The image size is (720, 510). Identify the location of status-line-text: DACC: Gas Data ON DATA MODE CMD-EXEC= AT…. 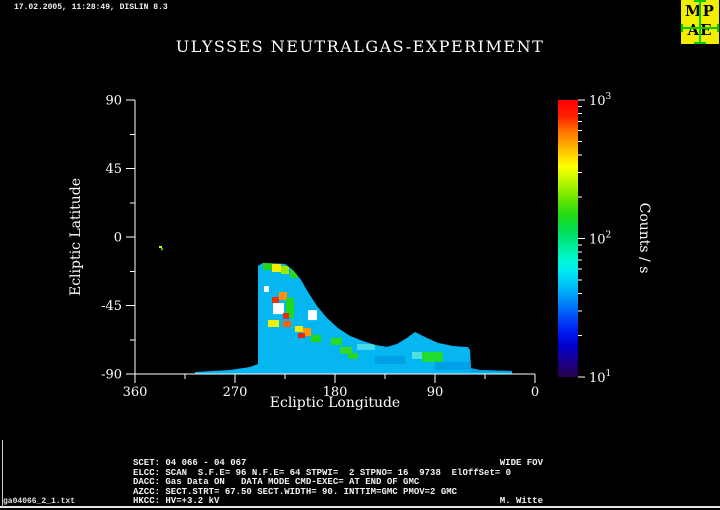
(276, 482).